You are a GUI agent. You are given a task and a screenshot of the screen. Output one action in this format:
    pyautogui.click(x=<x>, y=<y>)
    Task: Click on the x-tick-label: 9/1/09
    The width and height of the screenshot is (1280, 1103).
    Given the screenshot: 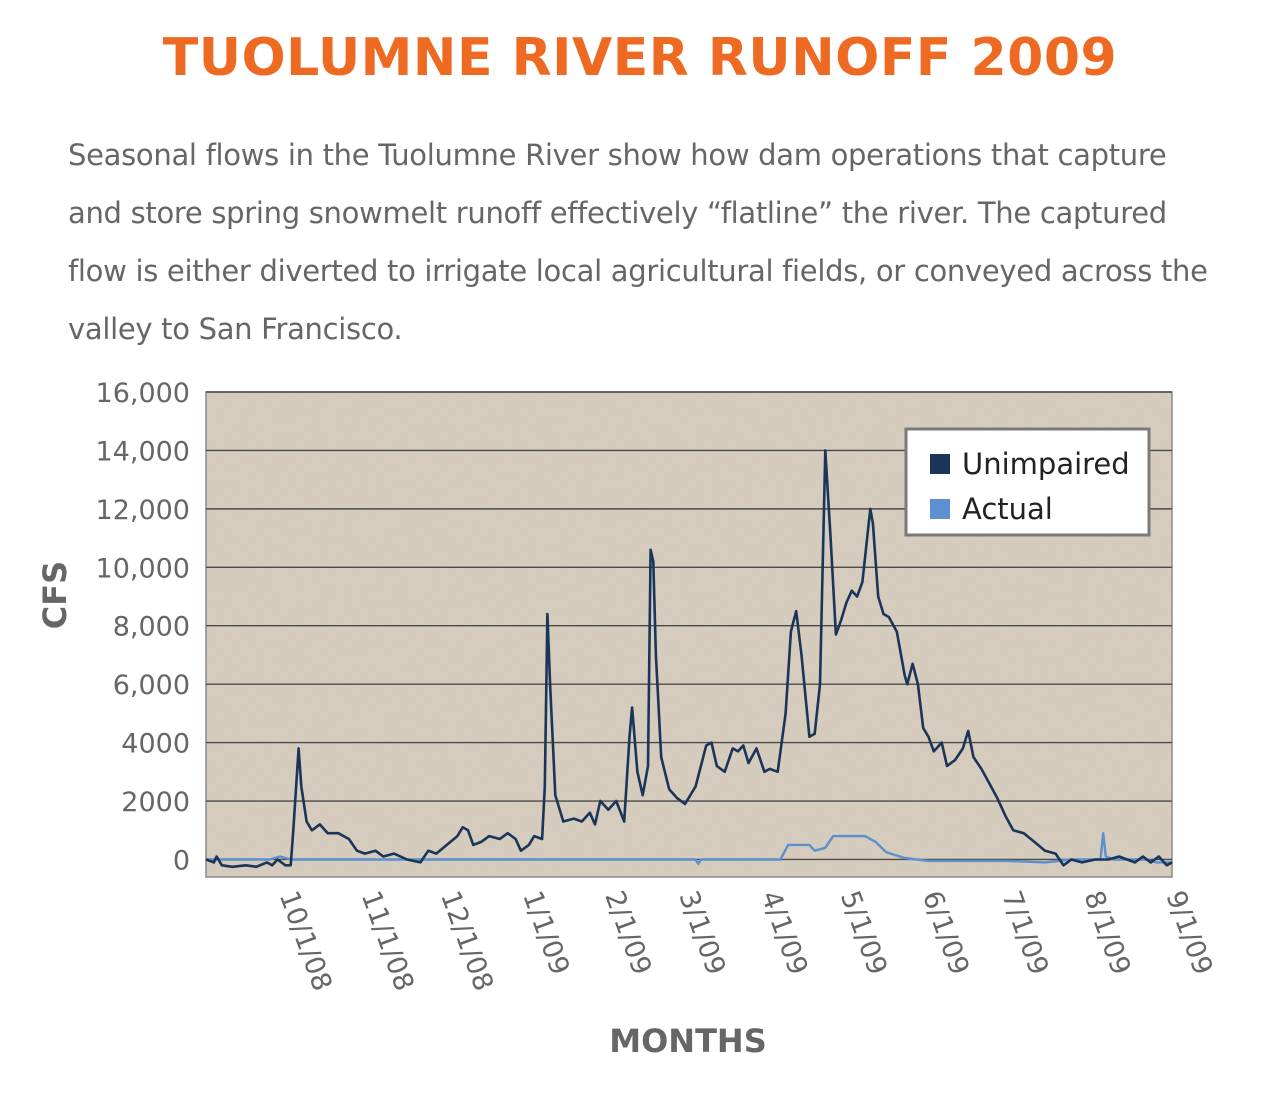 What is the action you would take?
    pyautogui.click(x=1188, y=933)
    